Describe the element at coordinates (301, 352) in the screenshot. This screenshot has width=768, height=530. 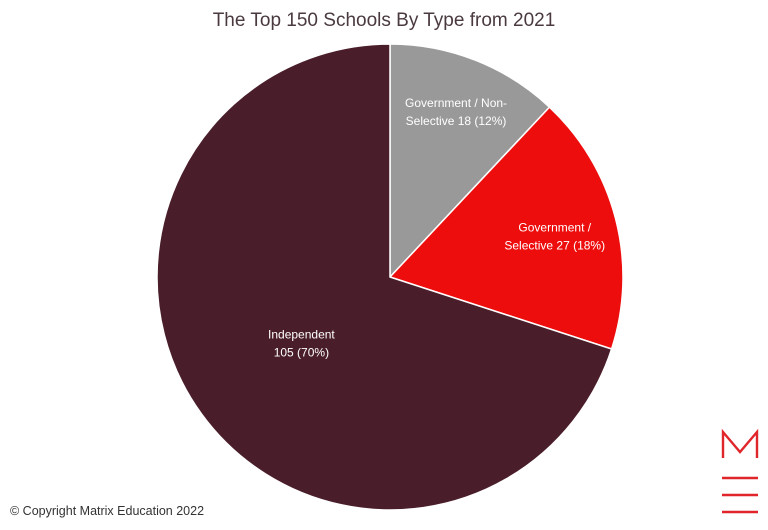
I see `slice-label-line: 105 (70%)` at that location.